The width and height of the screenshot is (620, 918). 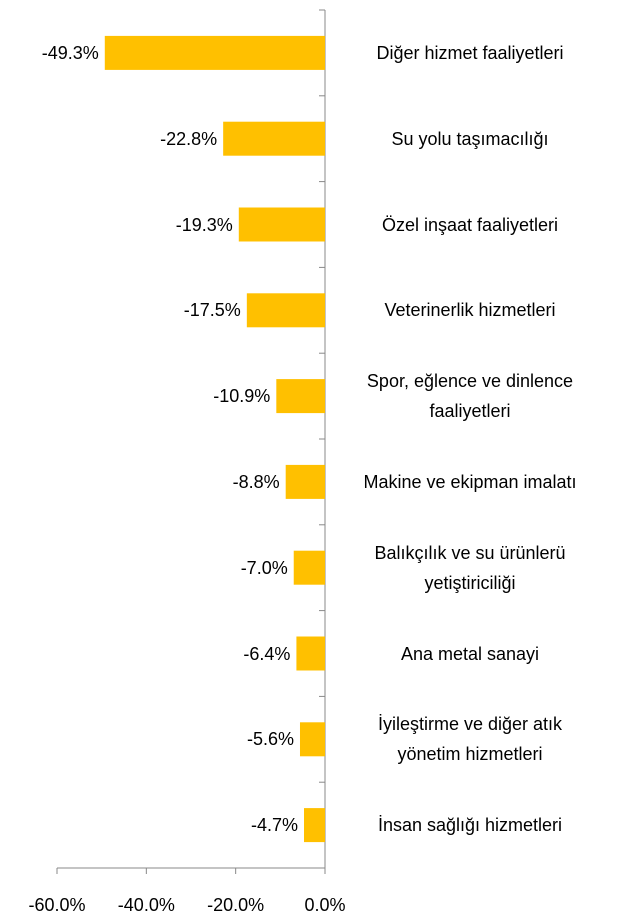 I want to click on value-label: -17.5%, so click(x=212, y=310).